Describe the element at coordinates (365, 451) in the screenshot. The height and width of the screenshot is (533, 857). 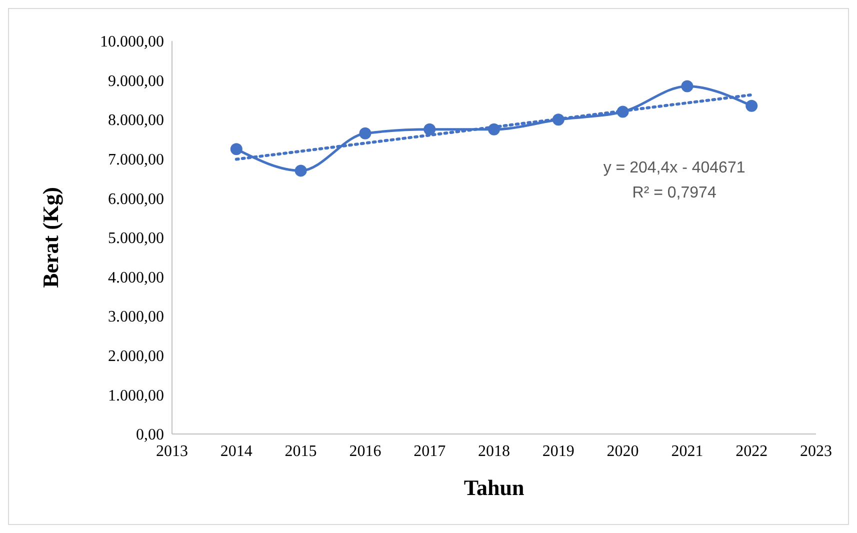
I see `x-tick-label: 2016` at that location.